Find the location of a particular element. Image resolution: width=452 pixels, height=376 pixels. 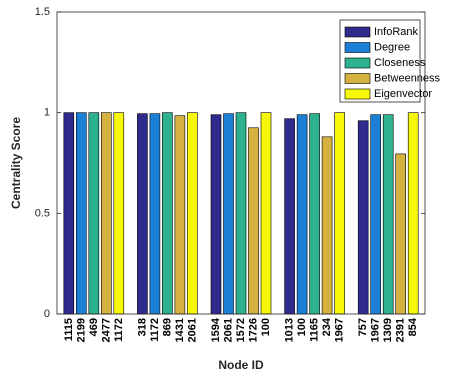

legend-swatch-inforank is located at coordinates (357, 32).